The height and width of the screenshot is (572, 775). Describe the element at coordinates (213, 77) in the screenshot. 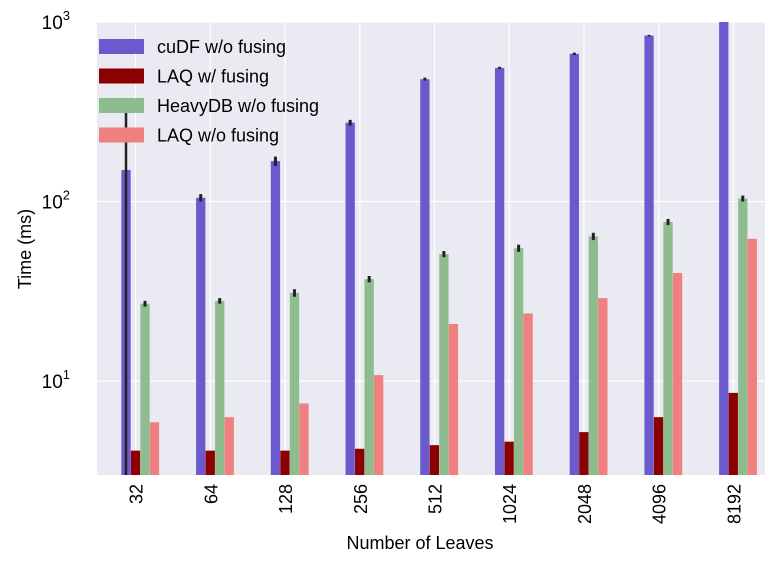

I see `legend-label: LAQ w/ fusing` at that location.